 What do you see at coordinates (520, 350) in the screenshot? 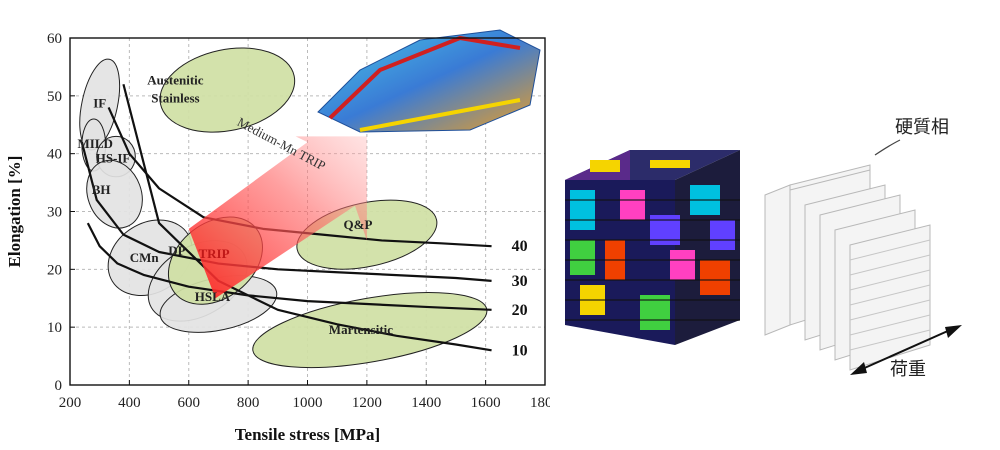
I see `iso-label-10: 10` at bounding box center [520, 350].